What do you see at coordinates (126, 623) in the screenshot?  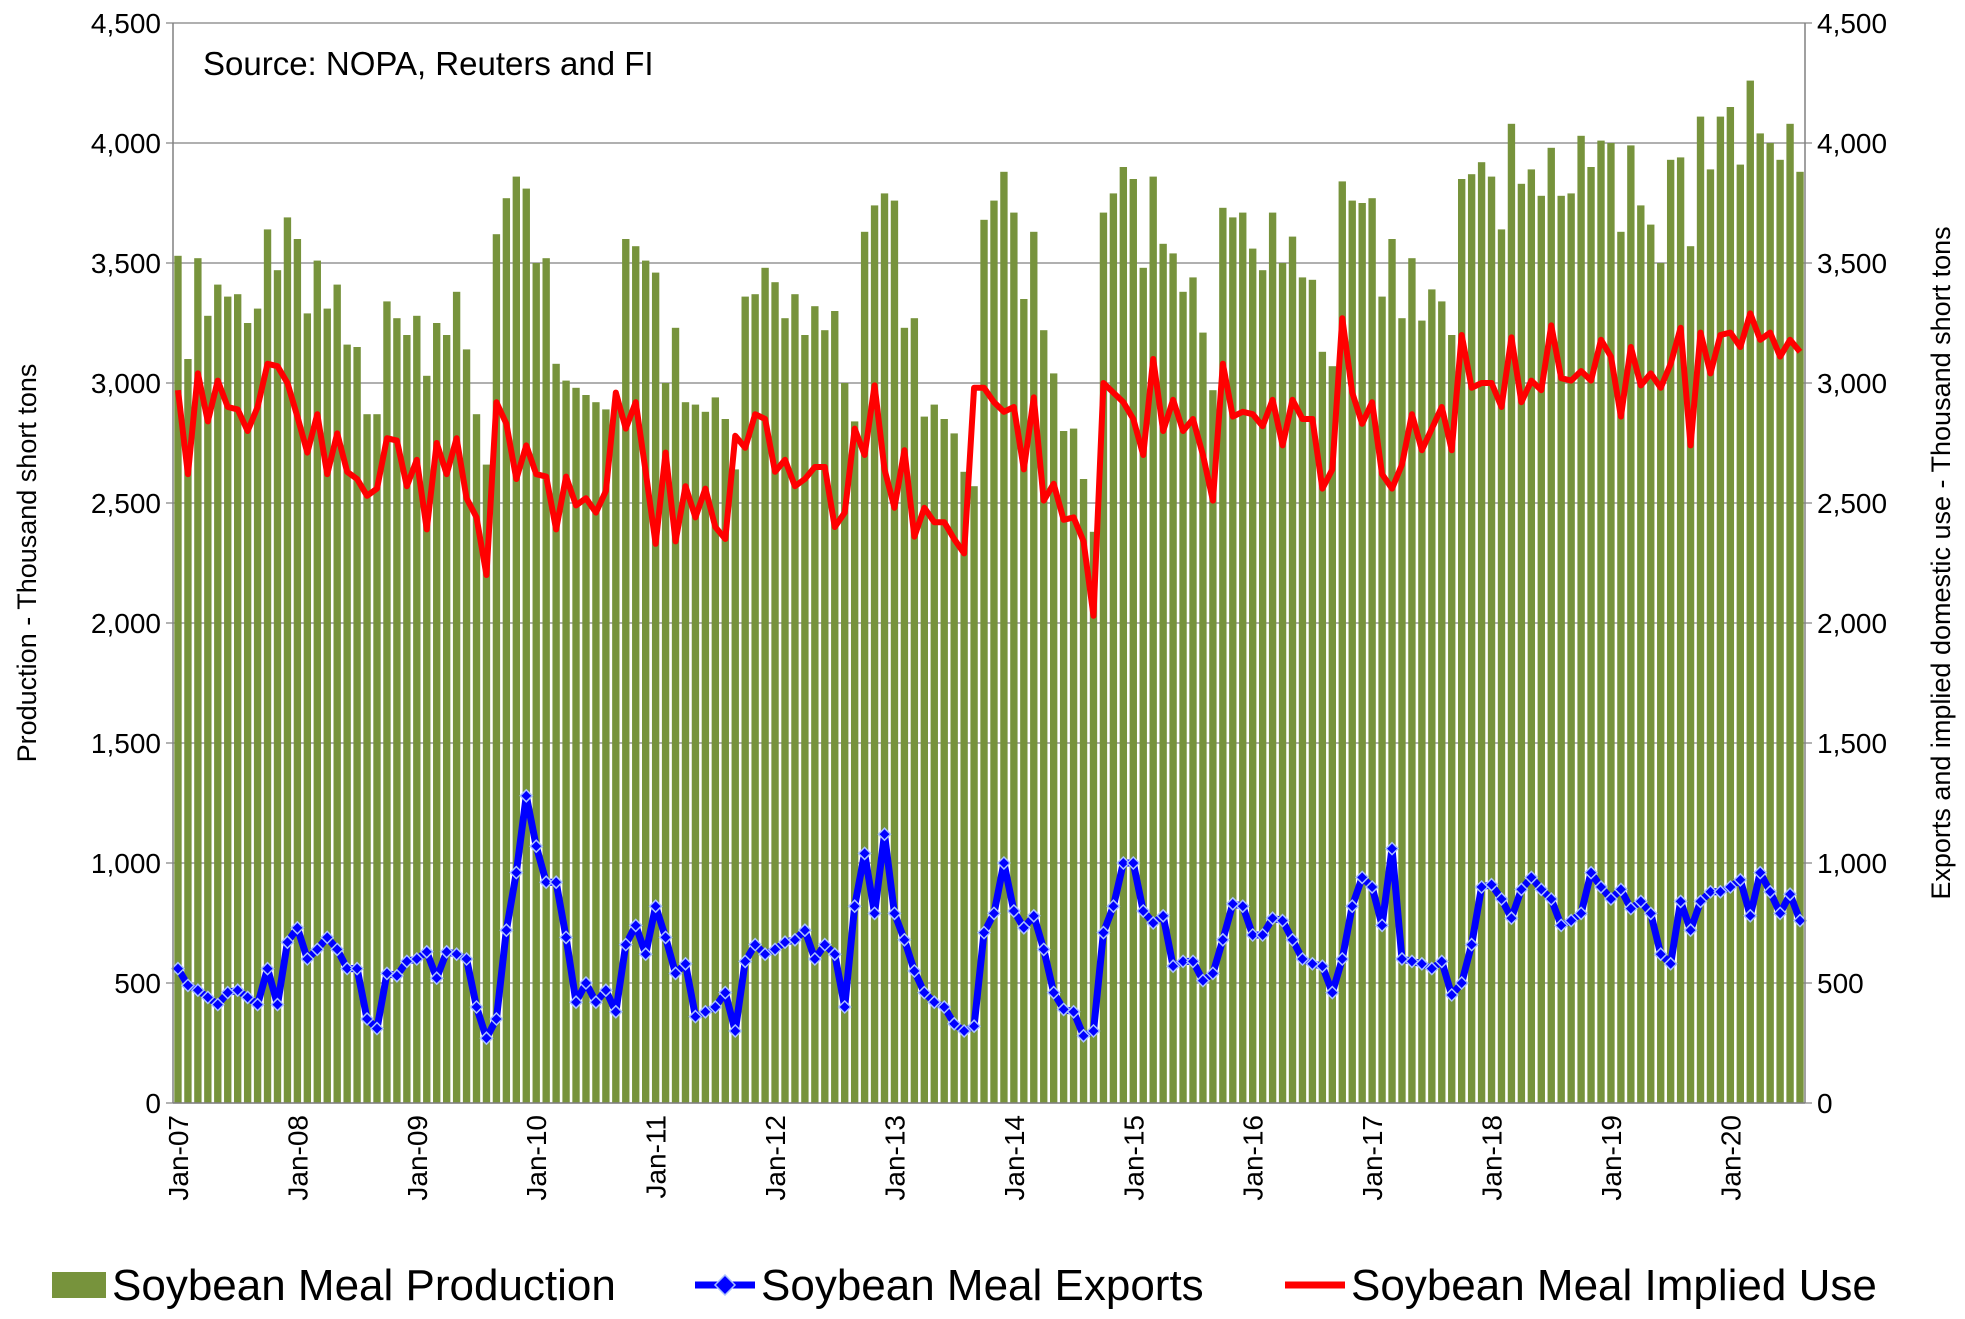 I see `y-tick-label: 2,000` at bounding box center [126, 623].